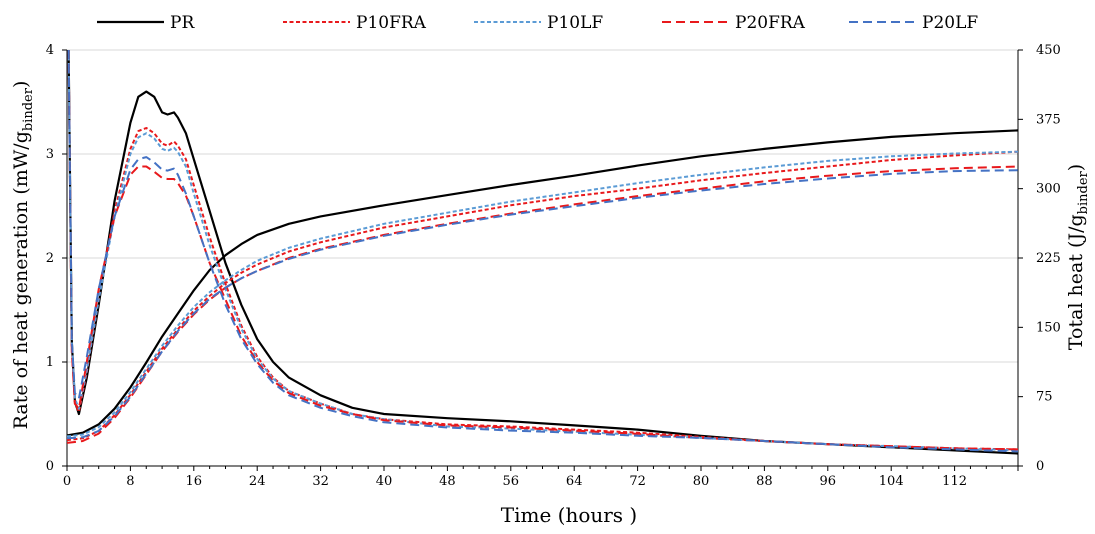 This screenshot has height=534, width=1095. I want to click on x-tick-label: 48, so click(447, 481).